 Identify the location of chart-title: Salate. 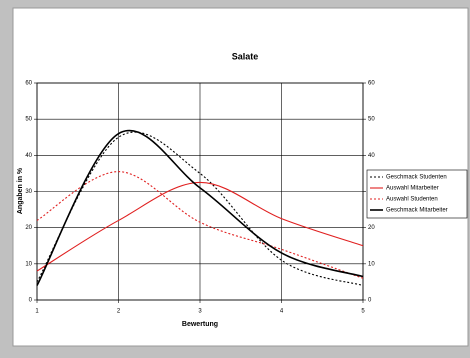
(245, 56).